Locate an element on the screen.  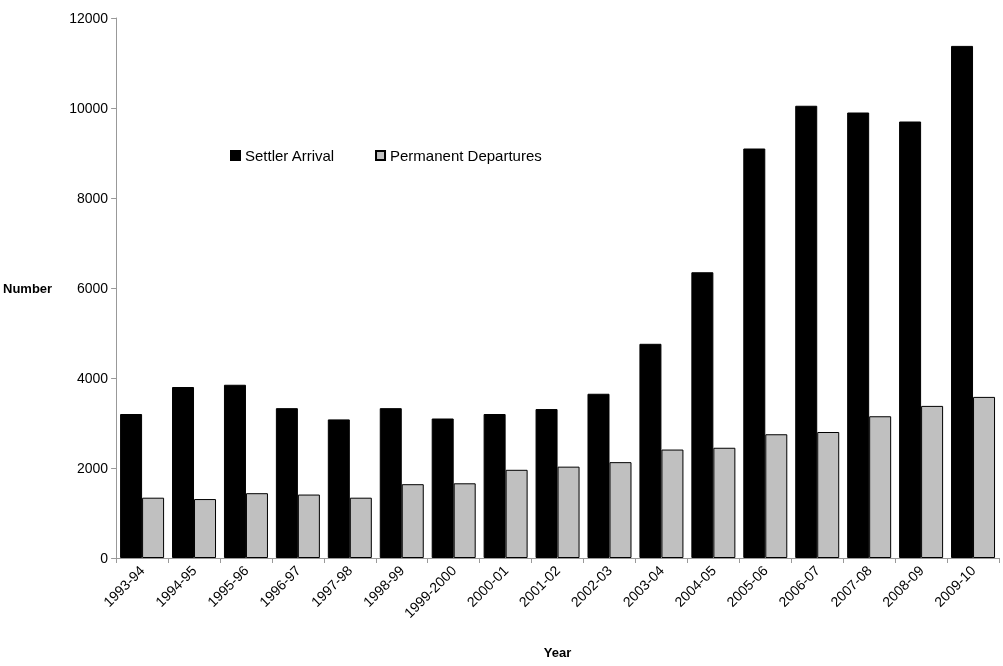
y-tick-label: 12000 is located at coordinates (89, 18).